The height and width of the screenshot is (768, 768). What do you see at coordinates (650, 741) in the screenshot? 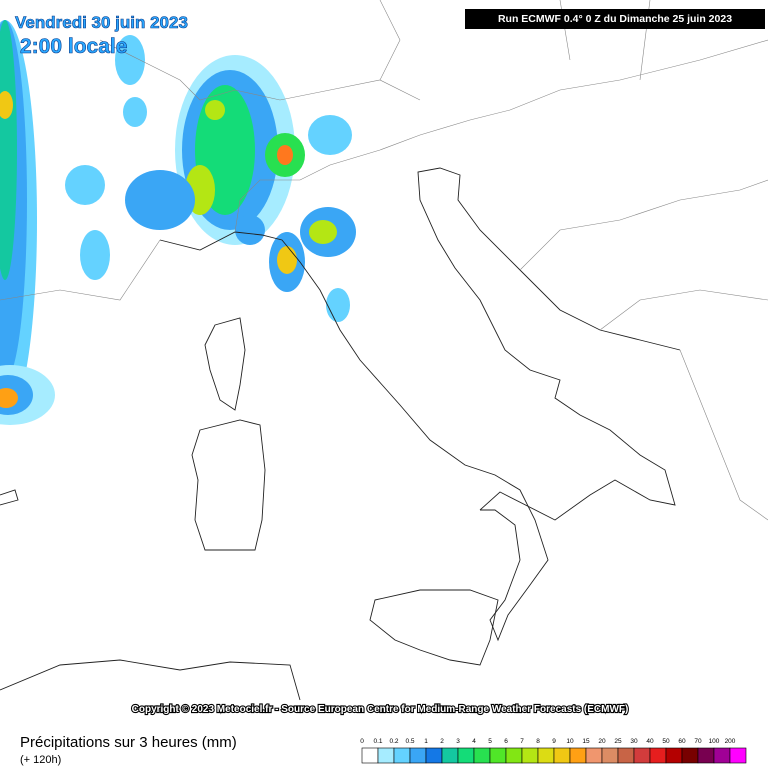
I see `legend-label: 40` at bounding box center [650, 741].